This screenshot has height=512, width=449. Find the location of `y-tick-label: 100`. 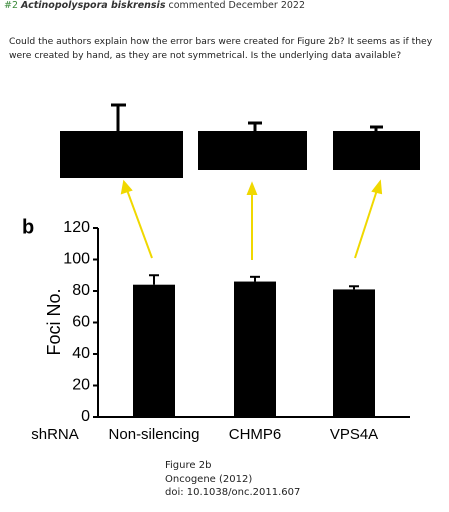

y-tick-label: 100 is located at coordinates (76, 259).